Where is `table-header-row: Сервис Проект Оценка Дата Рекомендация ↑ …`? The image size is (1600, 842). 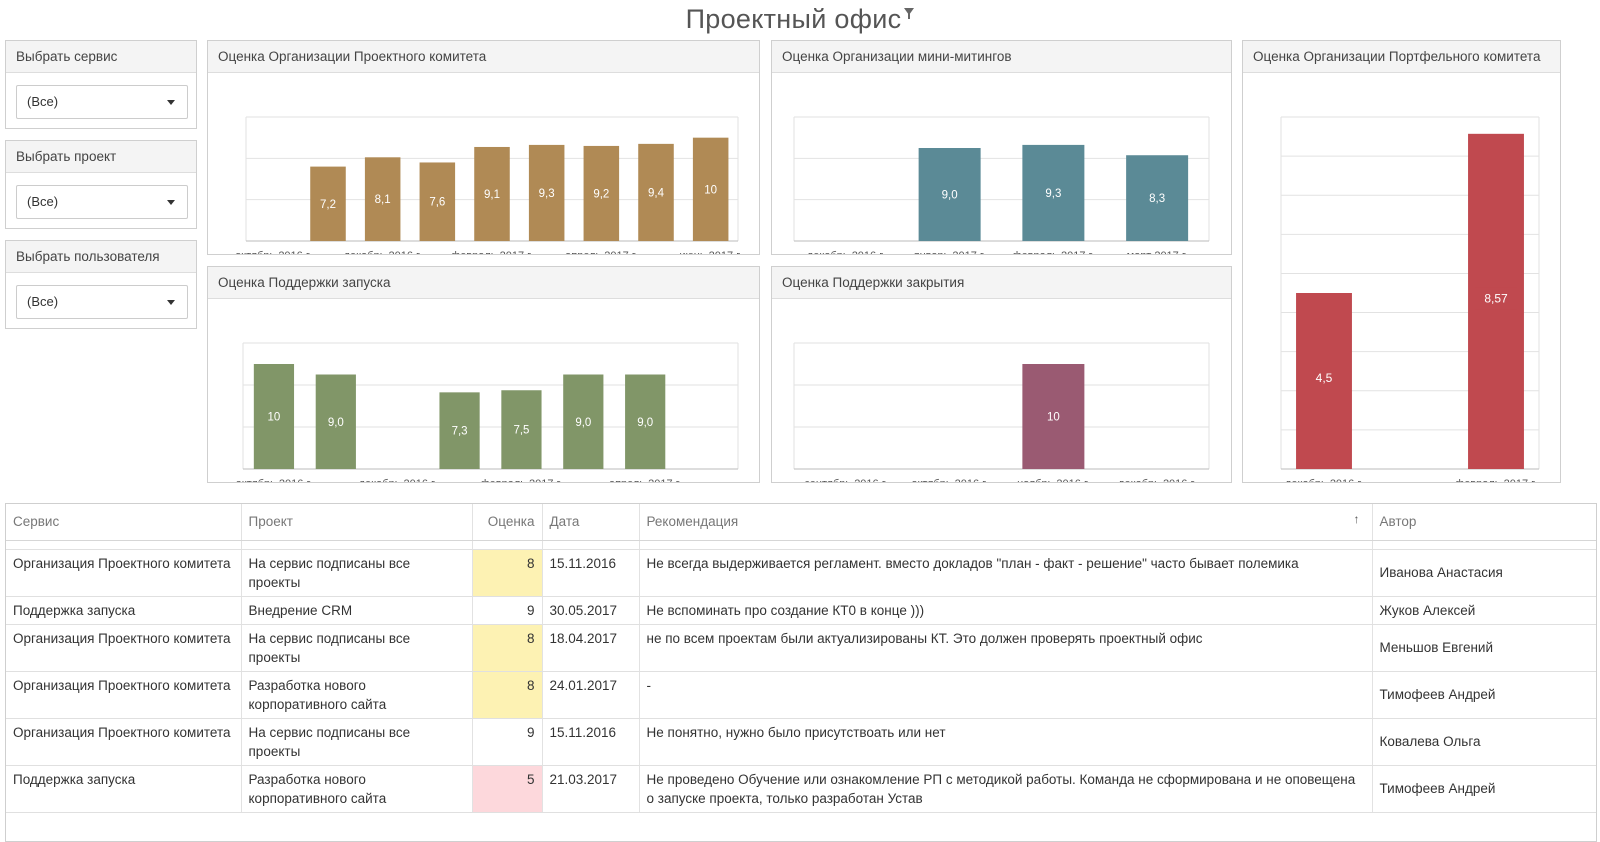
table-header-row: Сервис Проект Оценка Дата Рекомендация ↑ … is located at coordinates (801, 522).